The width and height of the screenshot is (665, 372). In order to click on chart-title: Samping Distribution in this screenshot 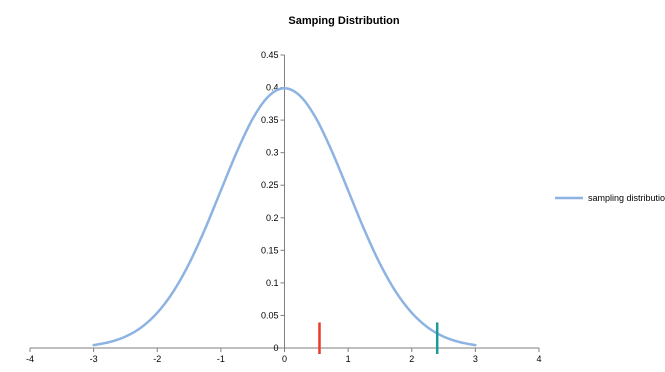, I will do `click(344, 21)`.